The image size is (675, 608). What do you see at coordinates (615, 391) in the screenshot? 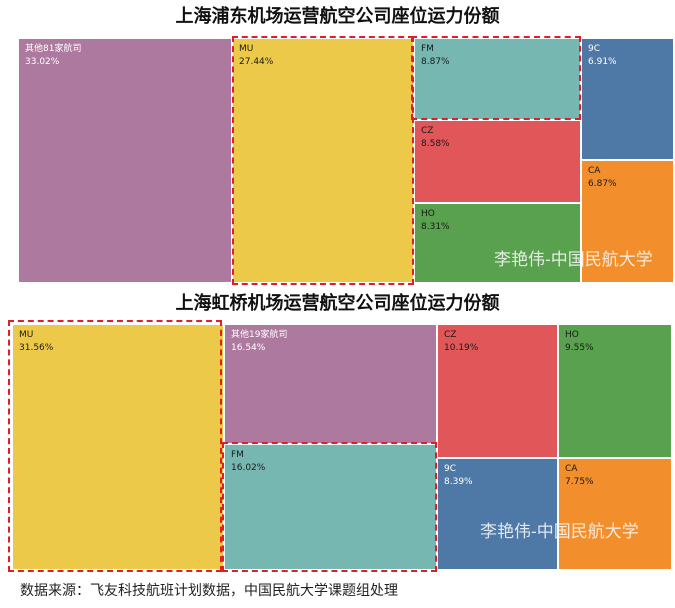
I see `tile-ho: HO 9.55%` at bounding box center [615, 391].